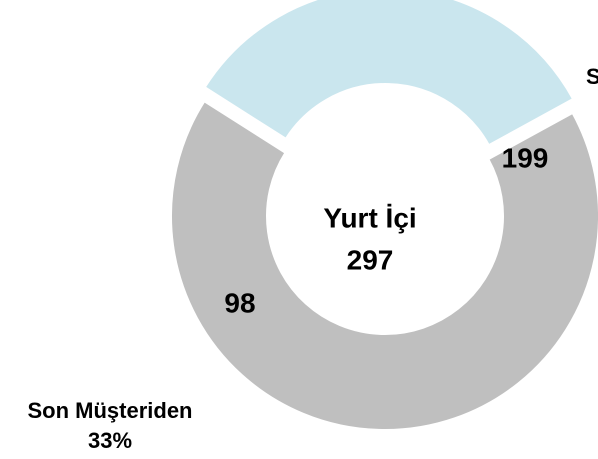  I want to click on percent-label: 33%, so click(110, 440).